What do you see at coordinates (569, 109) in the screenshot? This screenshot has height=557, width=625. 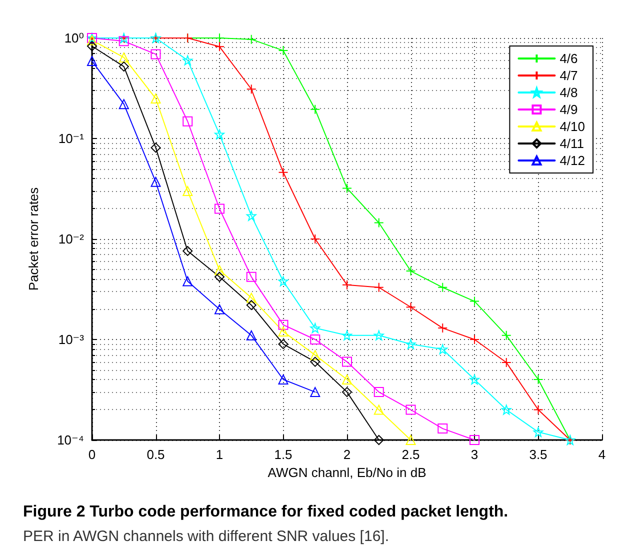 I see `legend-label: 4/9` at bounding box center [569, 109].